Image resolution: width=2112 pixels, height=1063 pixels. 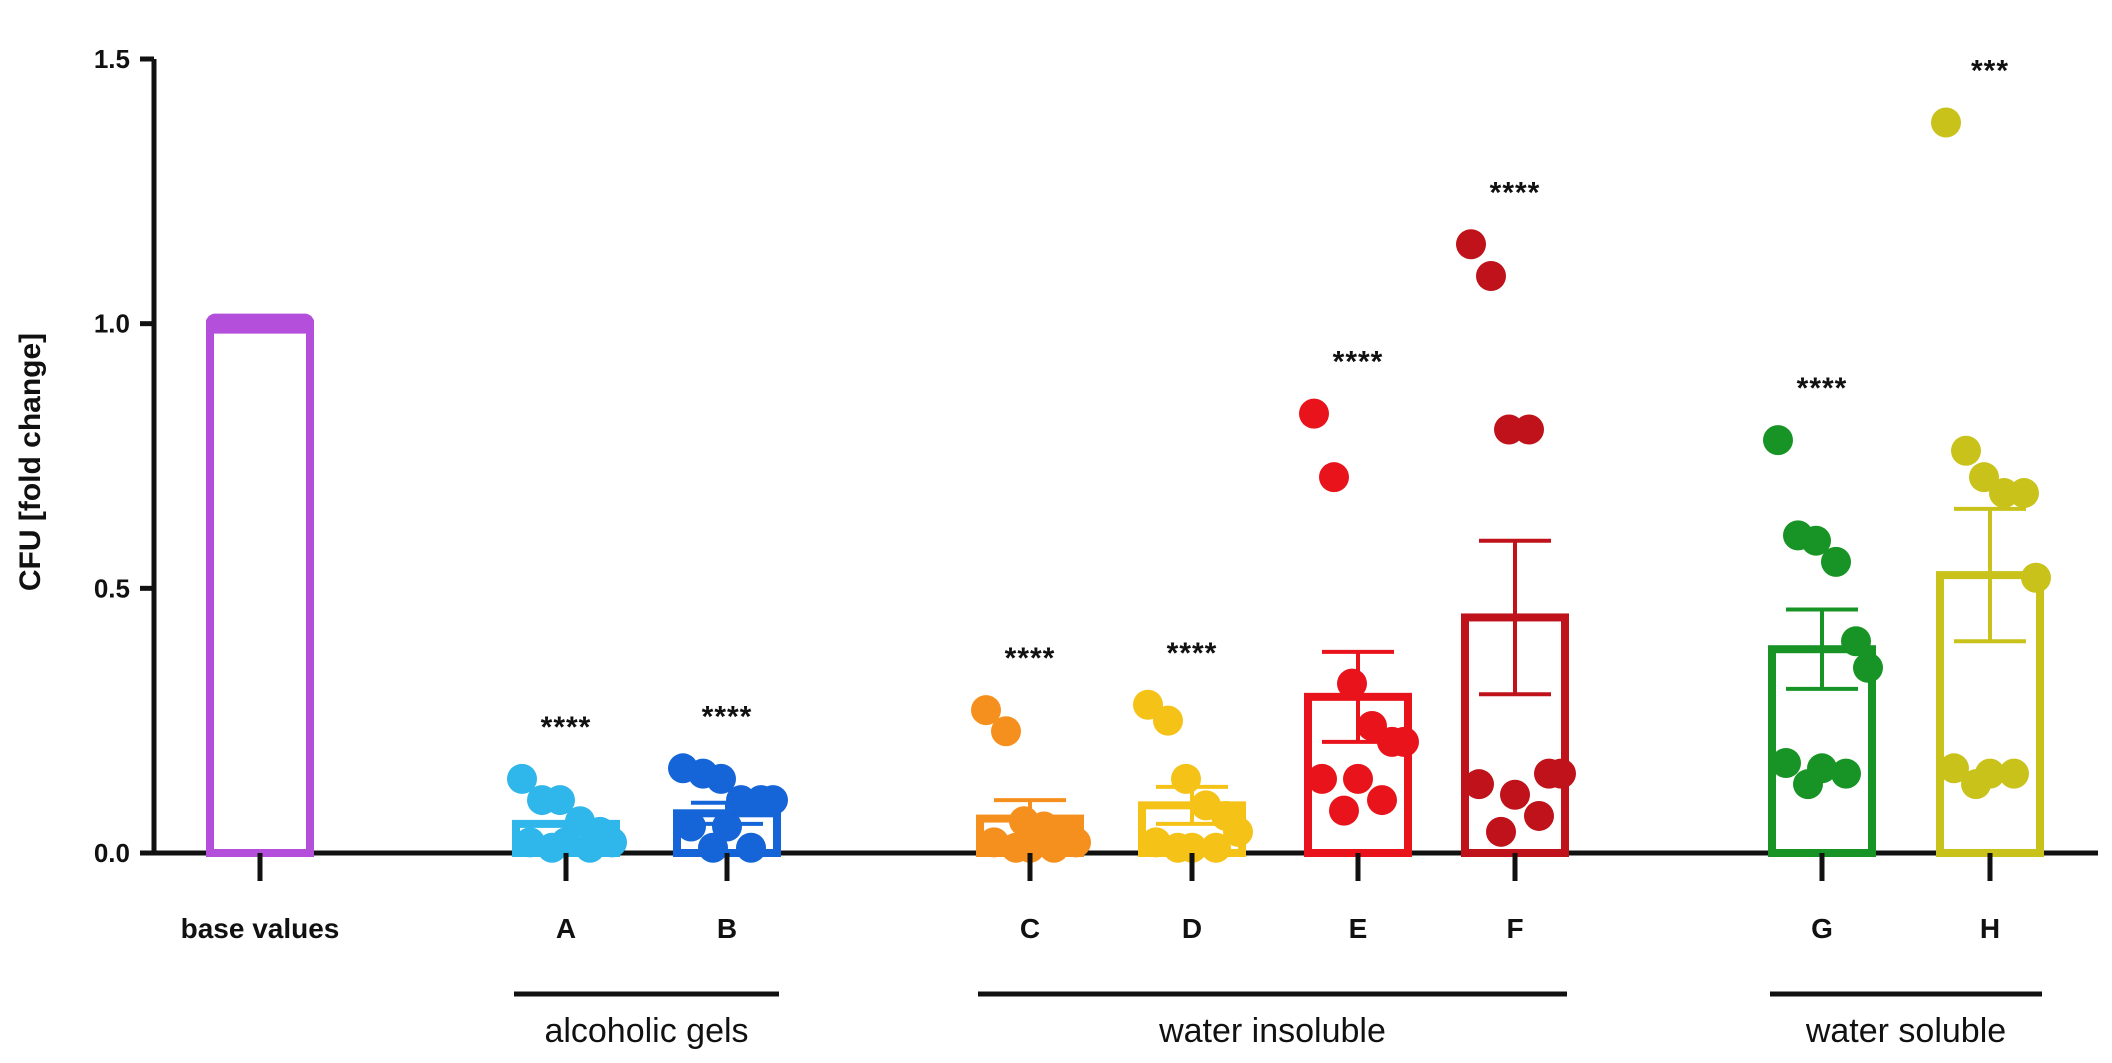 I want to click on x-tick-label: base values, so click(x=260, y=928).